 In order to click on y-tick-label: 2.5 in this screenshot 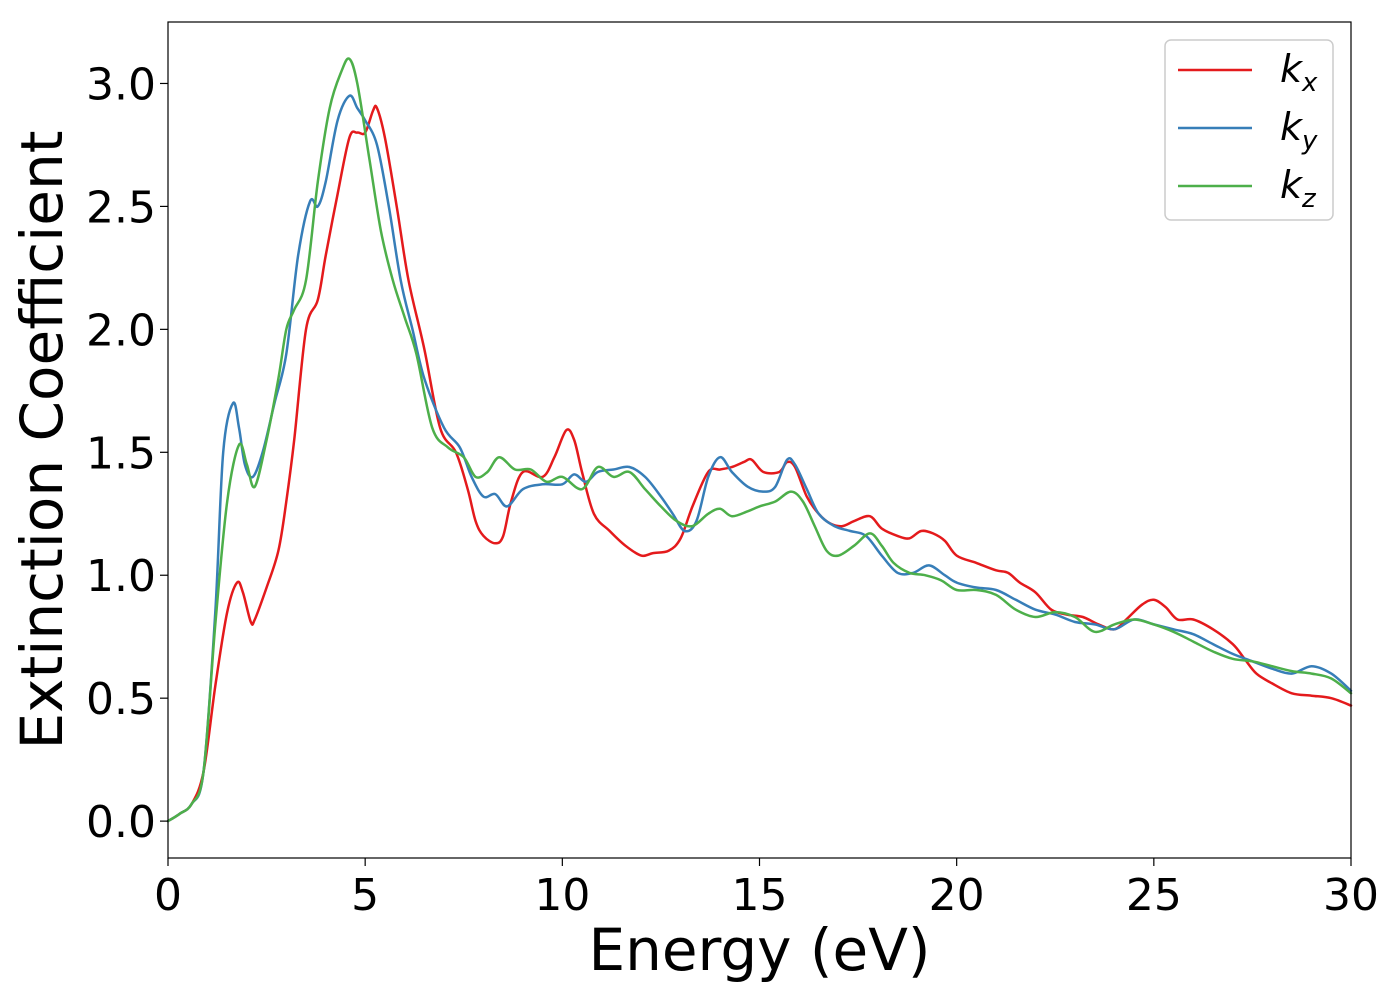, I will do `click(121, 207)`.